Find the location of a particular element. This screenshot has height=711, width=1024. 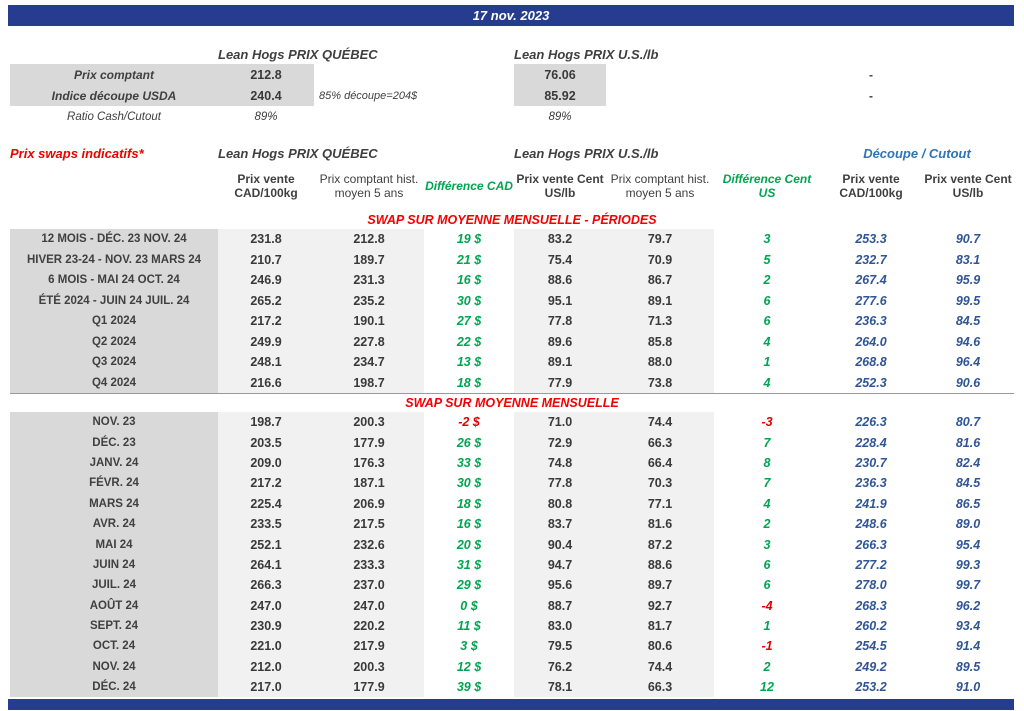

prix-comptant-hist-cad-cell: 231.3 is located at coordinates (369, 280).